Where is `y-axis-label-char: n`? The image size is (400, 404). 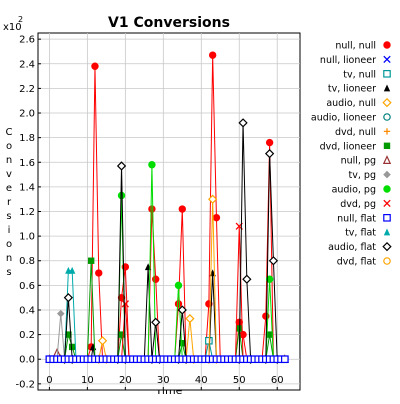
y-axis-label-char: n is located at coordinates (9, 258).